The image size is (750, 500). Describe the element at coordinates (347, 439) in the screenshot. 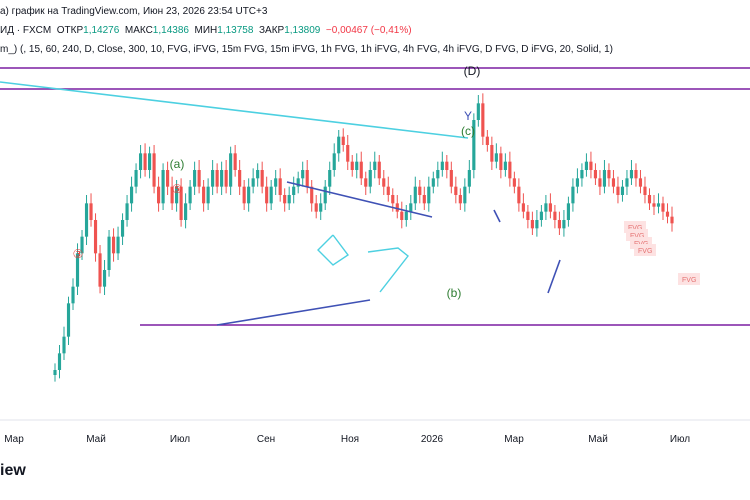

I see `x-axis: Мар Май Июл Сен Ноя 2026 Мар Май Июл` at that location.